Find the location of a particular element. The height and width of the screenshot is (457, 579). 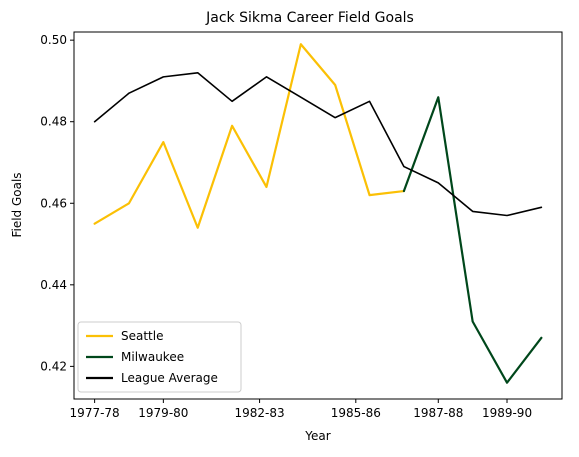

y-tick-label: 0.48 is located at coordinates (53, 122).